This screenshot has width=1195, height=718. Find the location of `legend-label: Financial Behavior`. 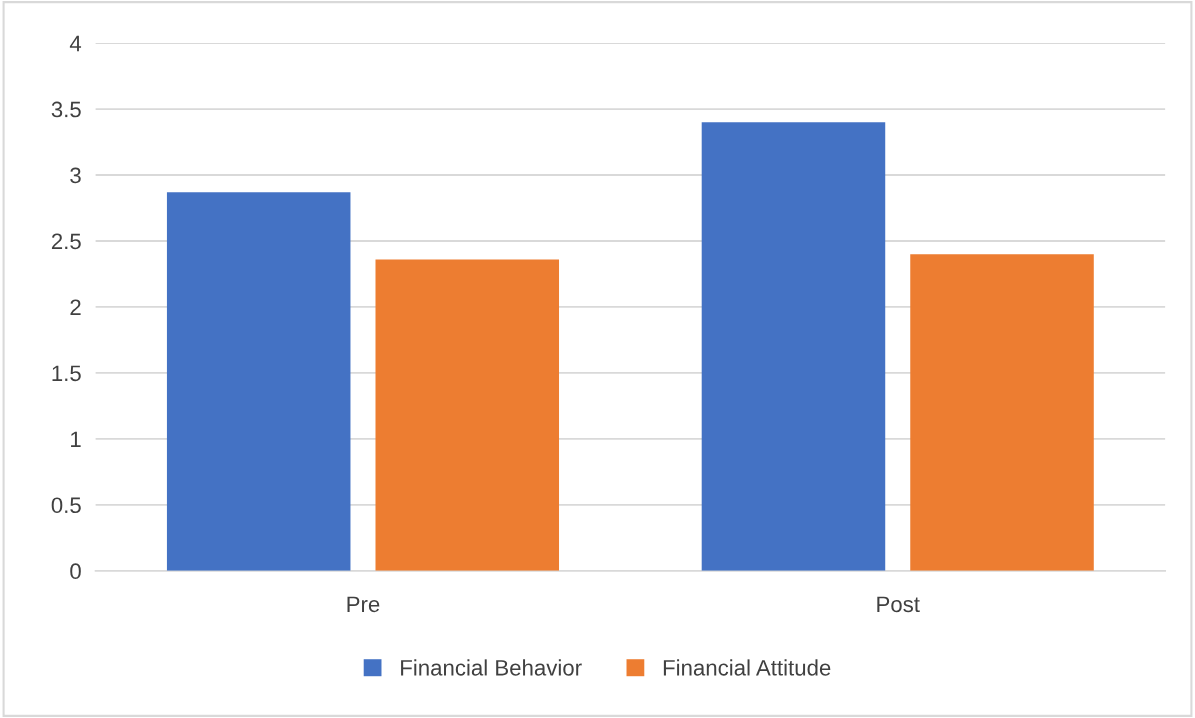

legend-label: Financial Behavior is located at coordinates (491, 667).